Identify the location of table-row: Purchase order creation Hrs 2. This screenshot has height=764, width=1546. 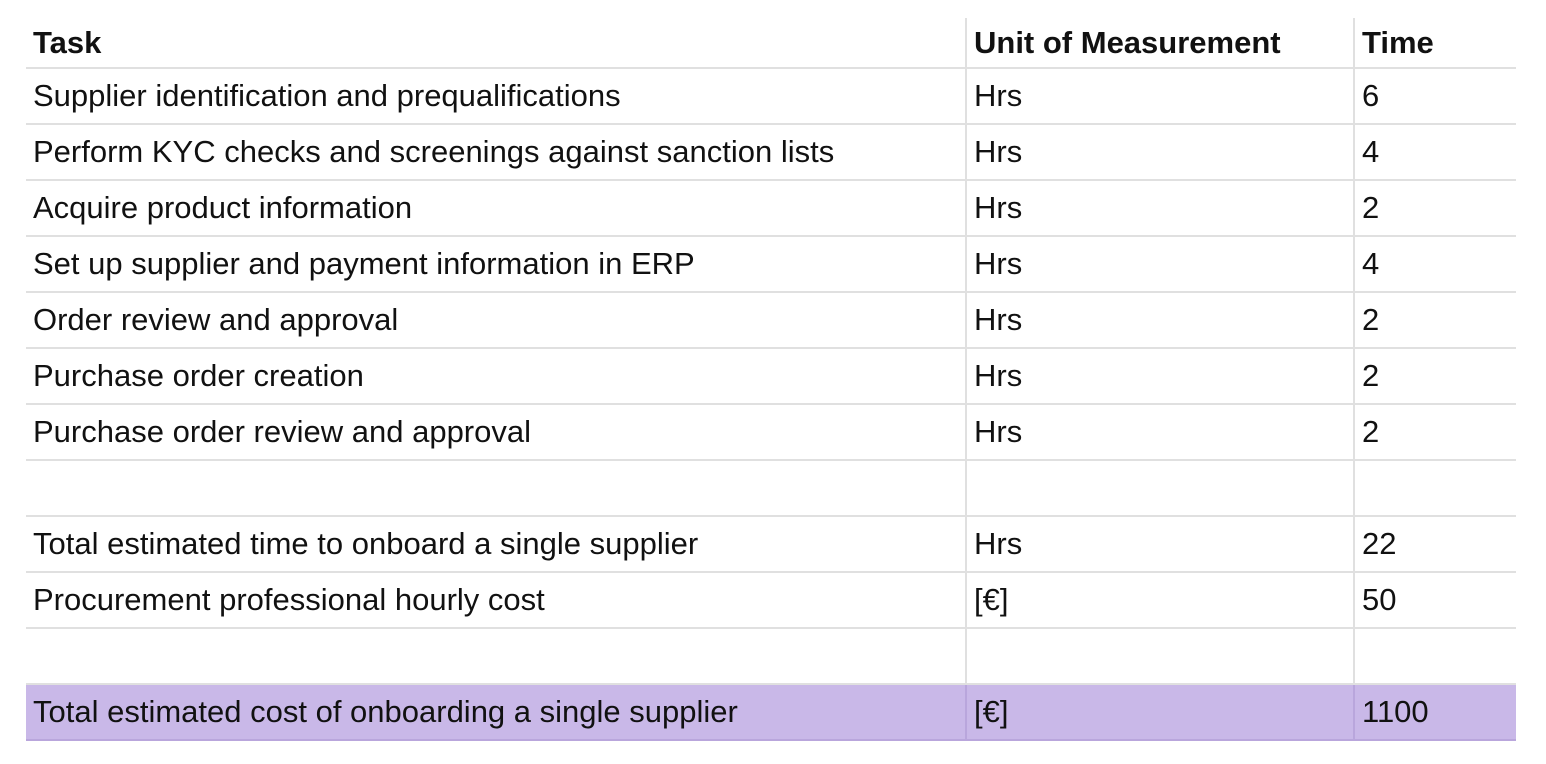
(771, 377).